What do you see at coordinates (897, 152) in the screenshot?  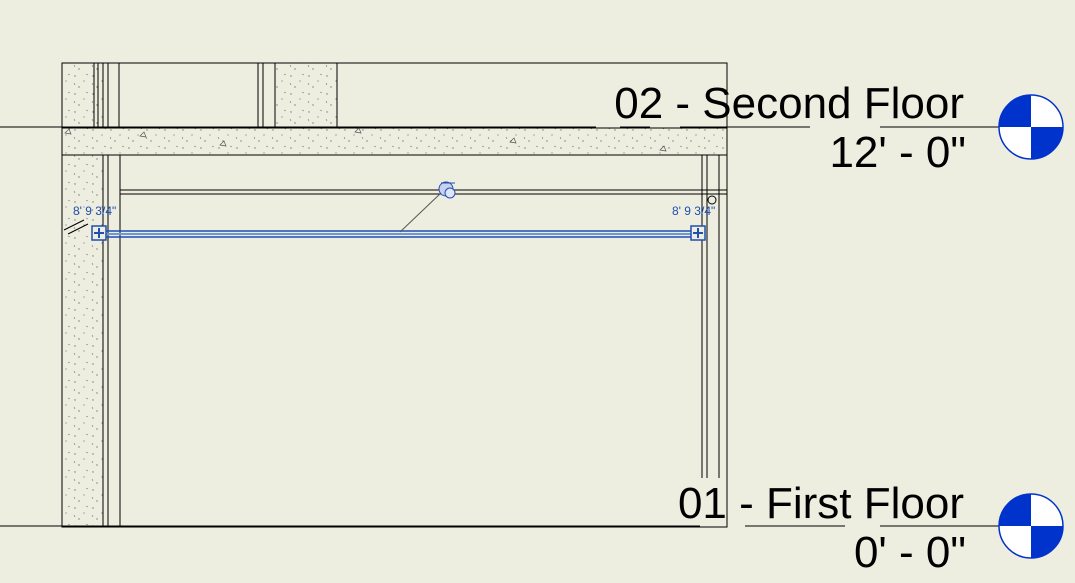 I see `level-elevation-second-floor: 12' - 0"` at bounding box center [897, 152].